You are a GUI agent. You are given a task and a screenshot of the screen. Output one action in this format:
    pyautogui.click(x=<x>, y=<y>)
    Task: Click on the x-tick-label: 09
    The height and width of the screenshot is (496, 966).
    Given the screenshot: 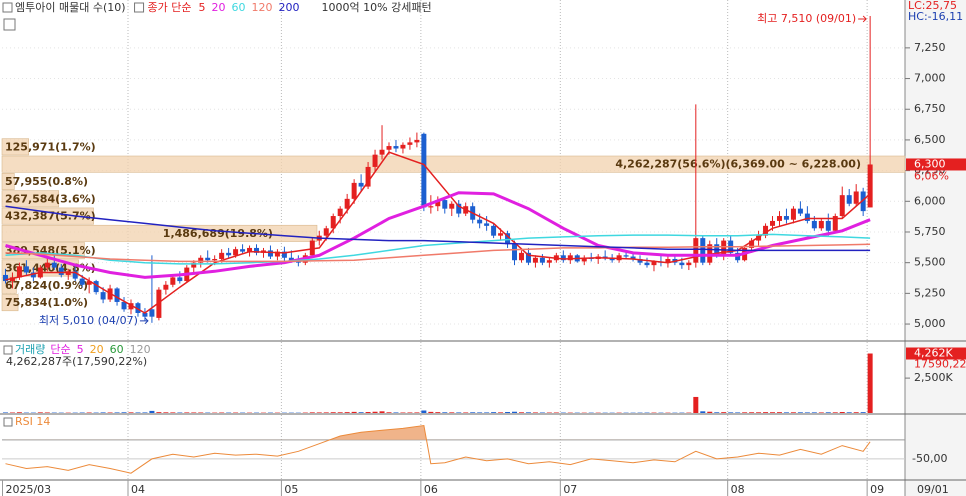 What is the action you would take?
    pyautogui.click(x=877, y=489)
    